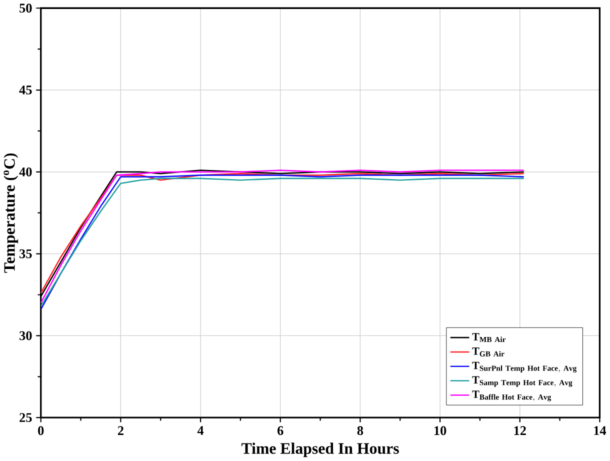  Describe the element at coordinates (320, 450) in the screenshot. I see `x-axis-title: Time Elapsed In Hours` at that location.